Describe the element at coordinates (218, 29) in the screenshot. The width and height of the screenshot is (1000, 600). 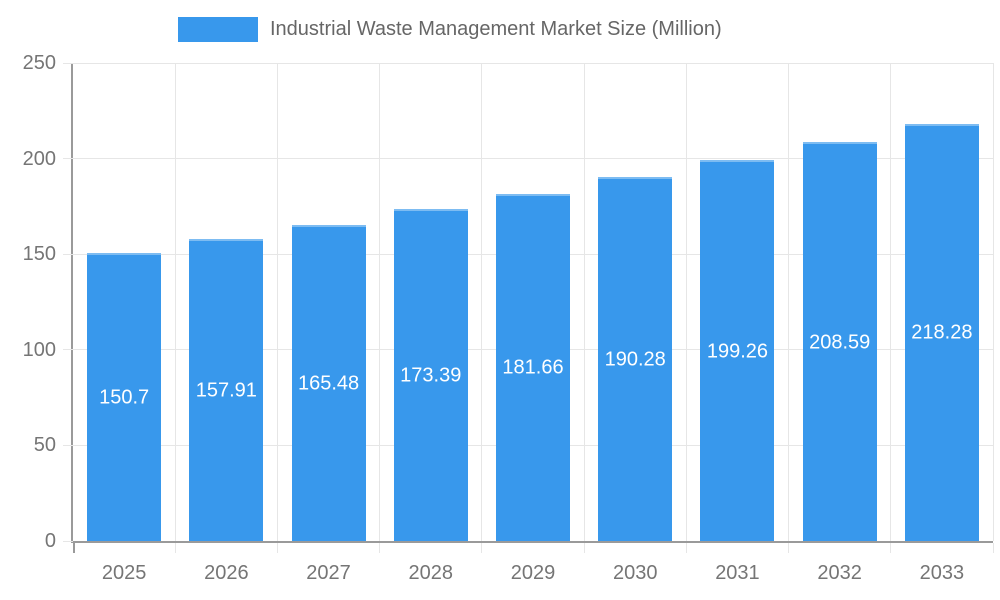
I see `legend-swatch-icon` at that location.